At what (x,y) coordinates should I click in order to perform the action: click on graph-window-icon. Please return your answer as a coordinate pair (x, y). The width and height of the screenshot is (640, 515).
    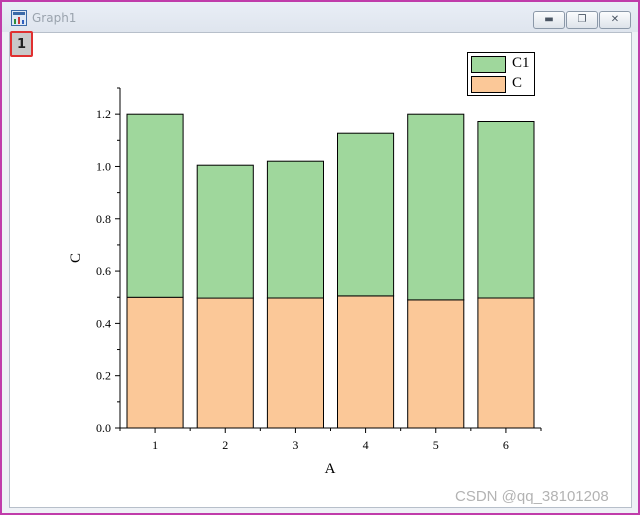
    Looking at the image, I should click on (19, 18).